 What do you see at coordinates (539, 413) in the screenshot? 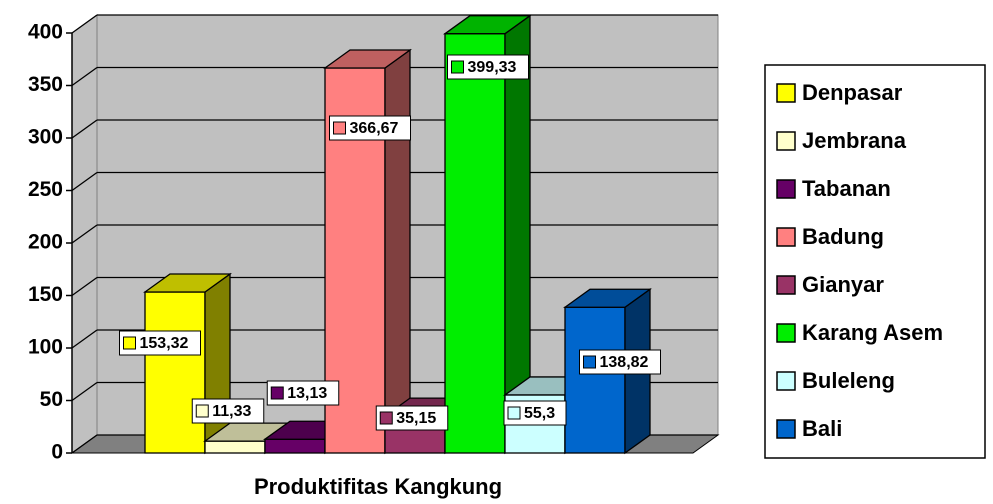
I see `data-label: 55,3` at bounding box center [539, 413].